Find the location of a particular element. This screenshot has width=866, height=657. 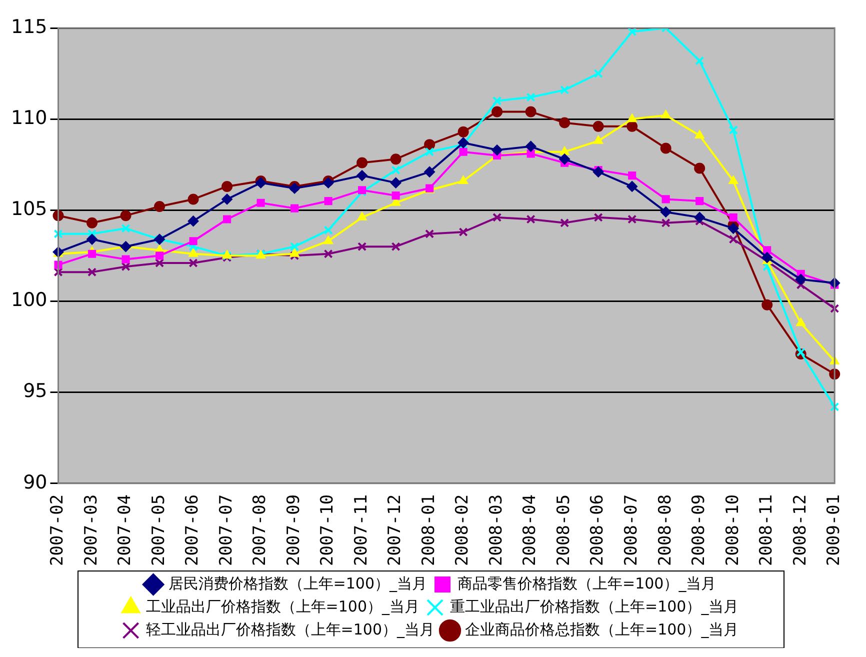

y-tick-label: 105 is located at coordinates (29, 209).